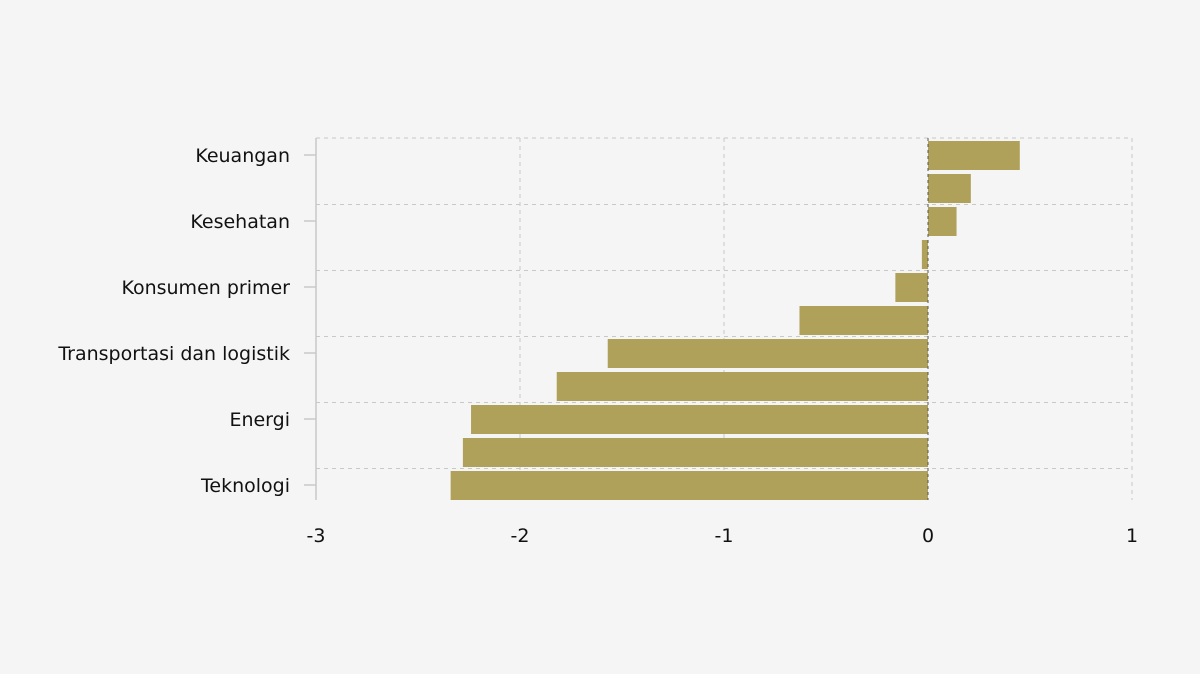  I want to click on x-tick-label: -3, so click(316, 536).